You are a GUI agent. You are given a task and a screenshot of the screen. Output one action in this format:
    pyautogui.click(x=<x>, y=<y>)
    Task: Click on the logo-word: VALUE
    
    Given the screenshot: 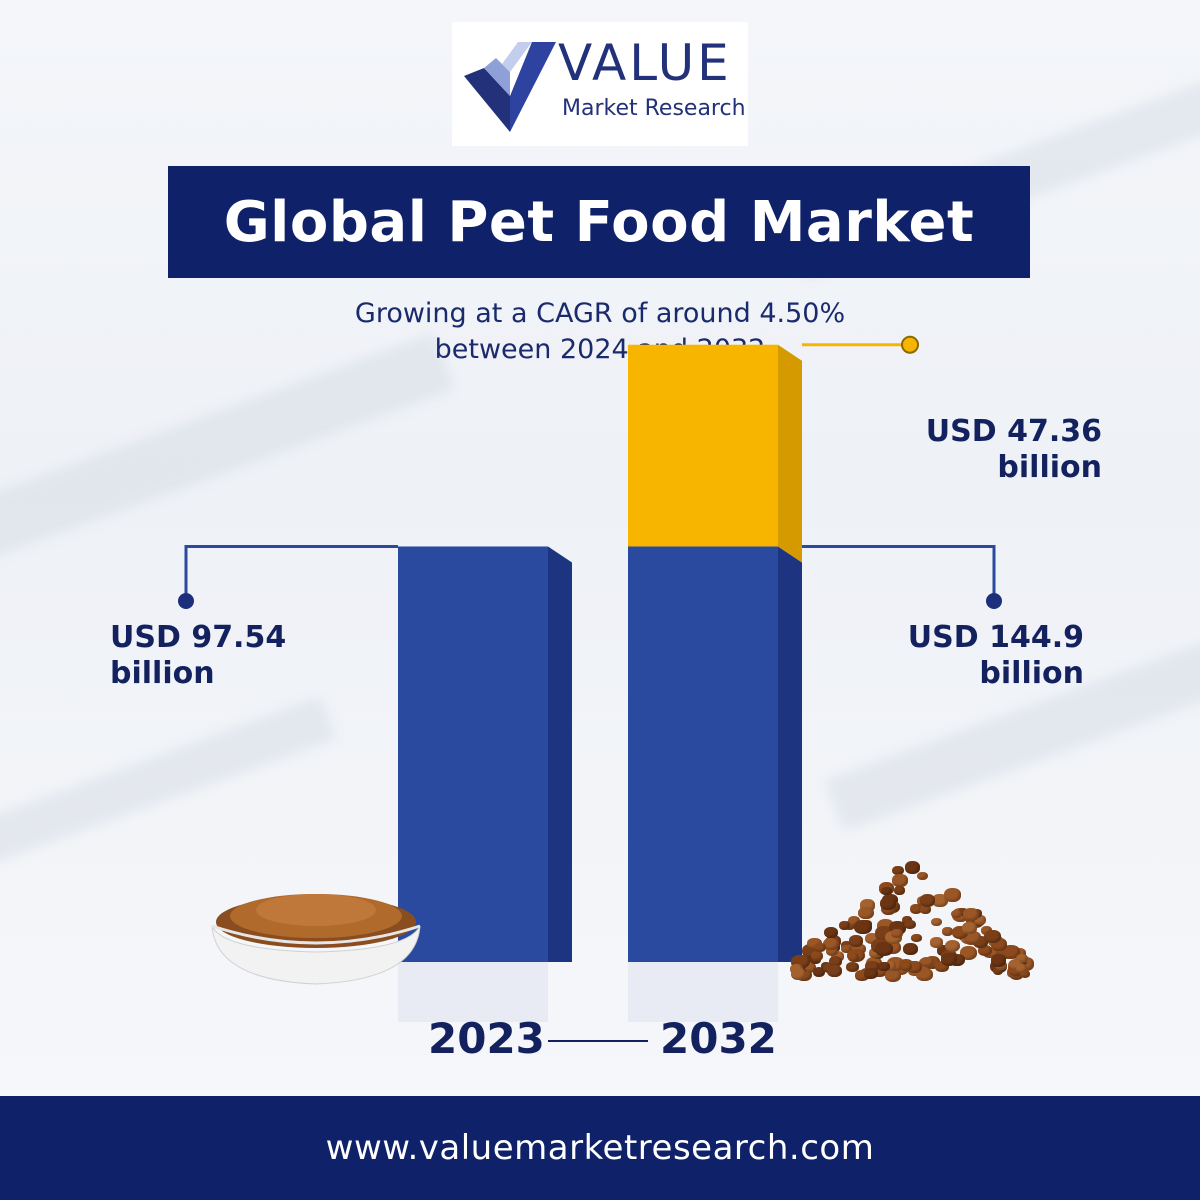 What is the action you would take?
    pyautogui.click(x=645, y=63)
    